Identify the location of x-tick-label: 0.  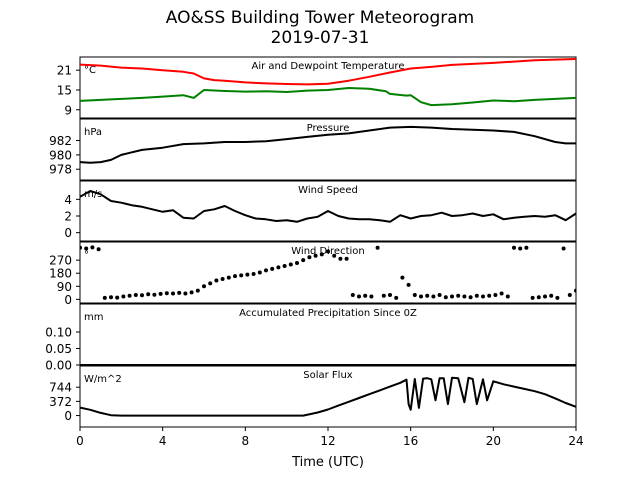
(80, 441).